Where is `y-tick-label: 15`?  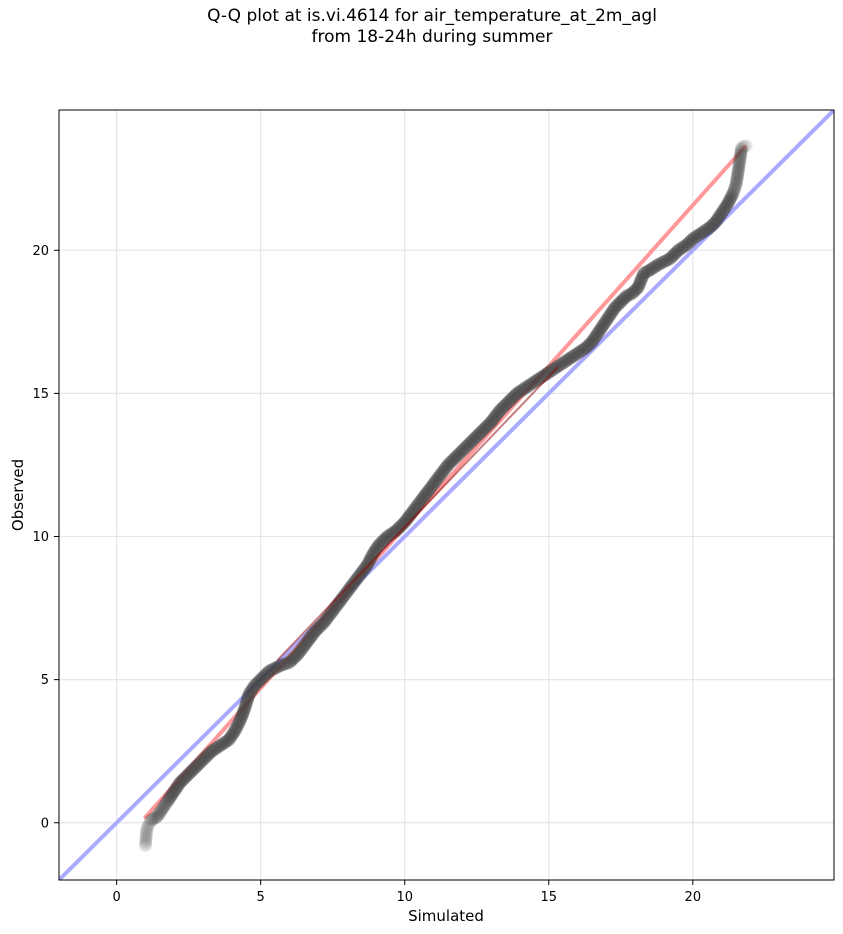 y-tick-label: 15 is located at coordinates (40, 394).